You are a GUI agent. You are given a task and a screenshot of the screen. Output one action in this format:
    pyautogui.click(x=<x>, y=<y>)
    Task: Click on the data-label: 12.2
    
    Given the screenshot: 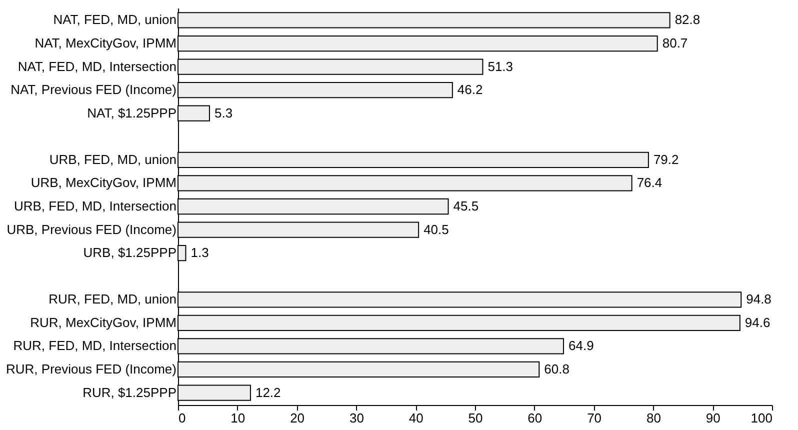 What is the action you would take?
    pyautogui.click(x=268, y=392)
    